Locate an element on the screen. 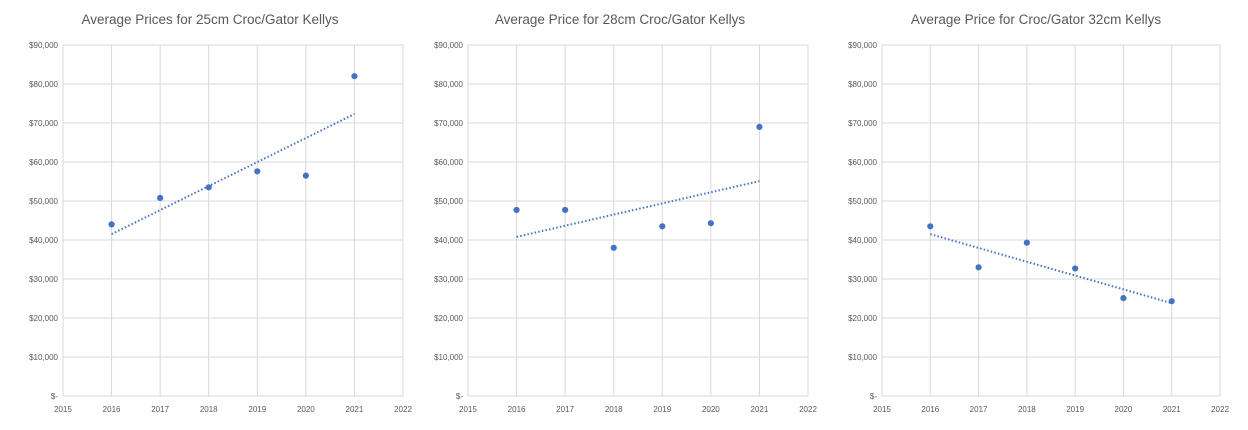 This screenshot has height=430, width=1248. chart-title: Average Price for Croc/Gator 32cm Kellys is located at coordinates (1036, 19).